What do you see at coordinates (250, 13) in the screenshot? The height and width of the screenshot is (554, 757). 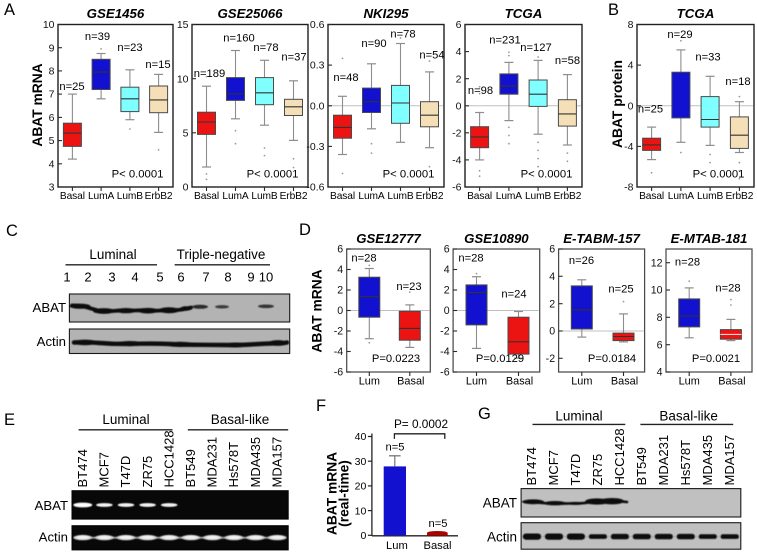 I see `svg-text: GSE25066` at bounding box center [250, 13].